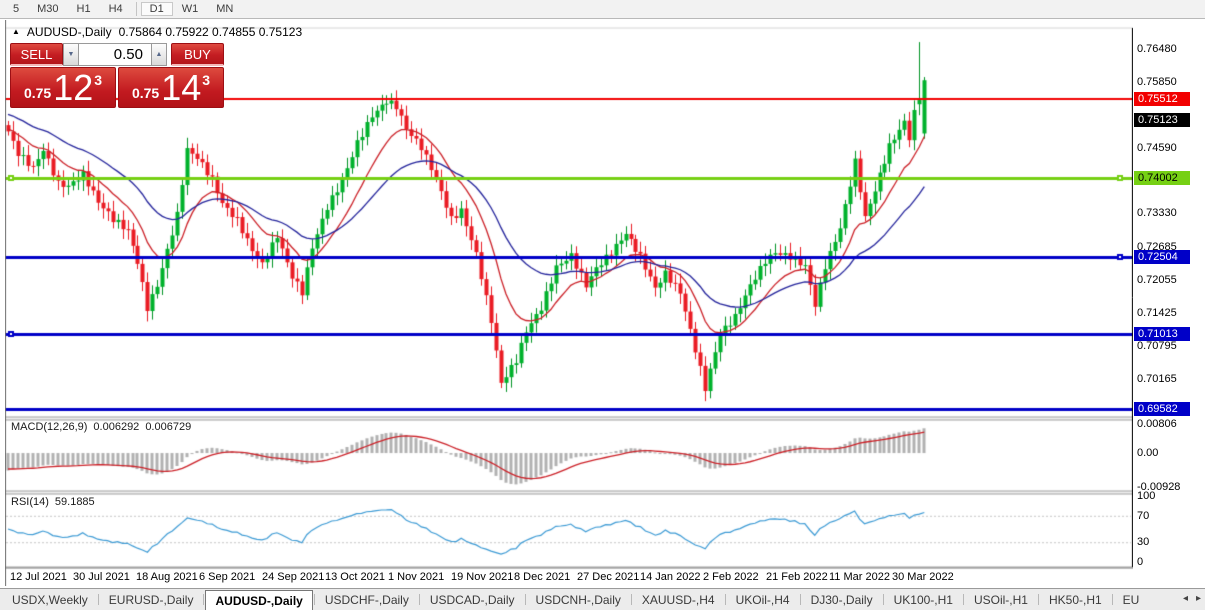  I want to click on macd-name: MACD(12,26,9), so click(49, 427).